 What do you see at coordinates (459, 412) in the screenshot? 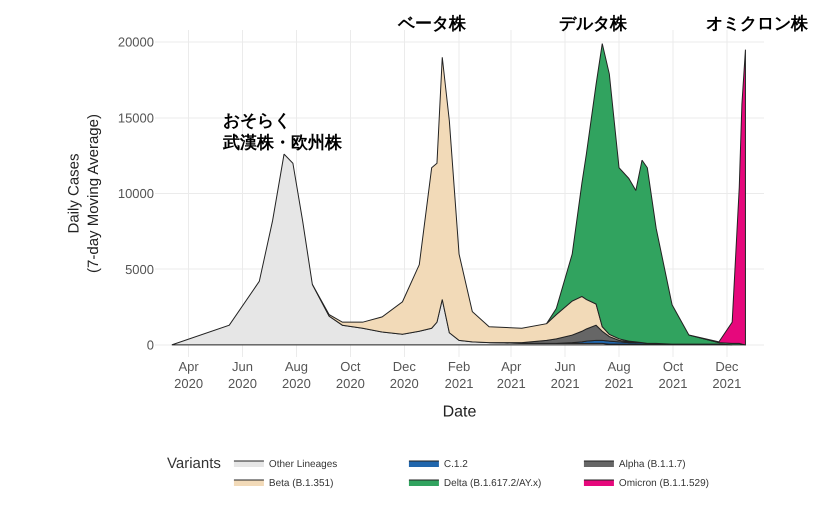
I see `x-axis-title: Date` at bounding box center [459, 412].